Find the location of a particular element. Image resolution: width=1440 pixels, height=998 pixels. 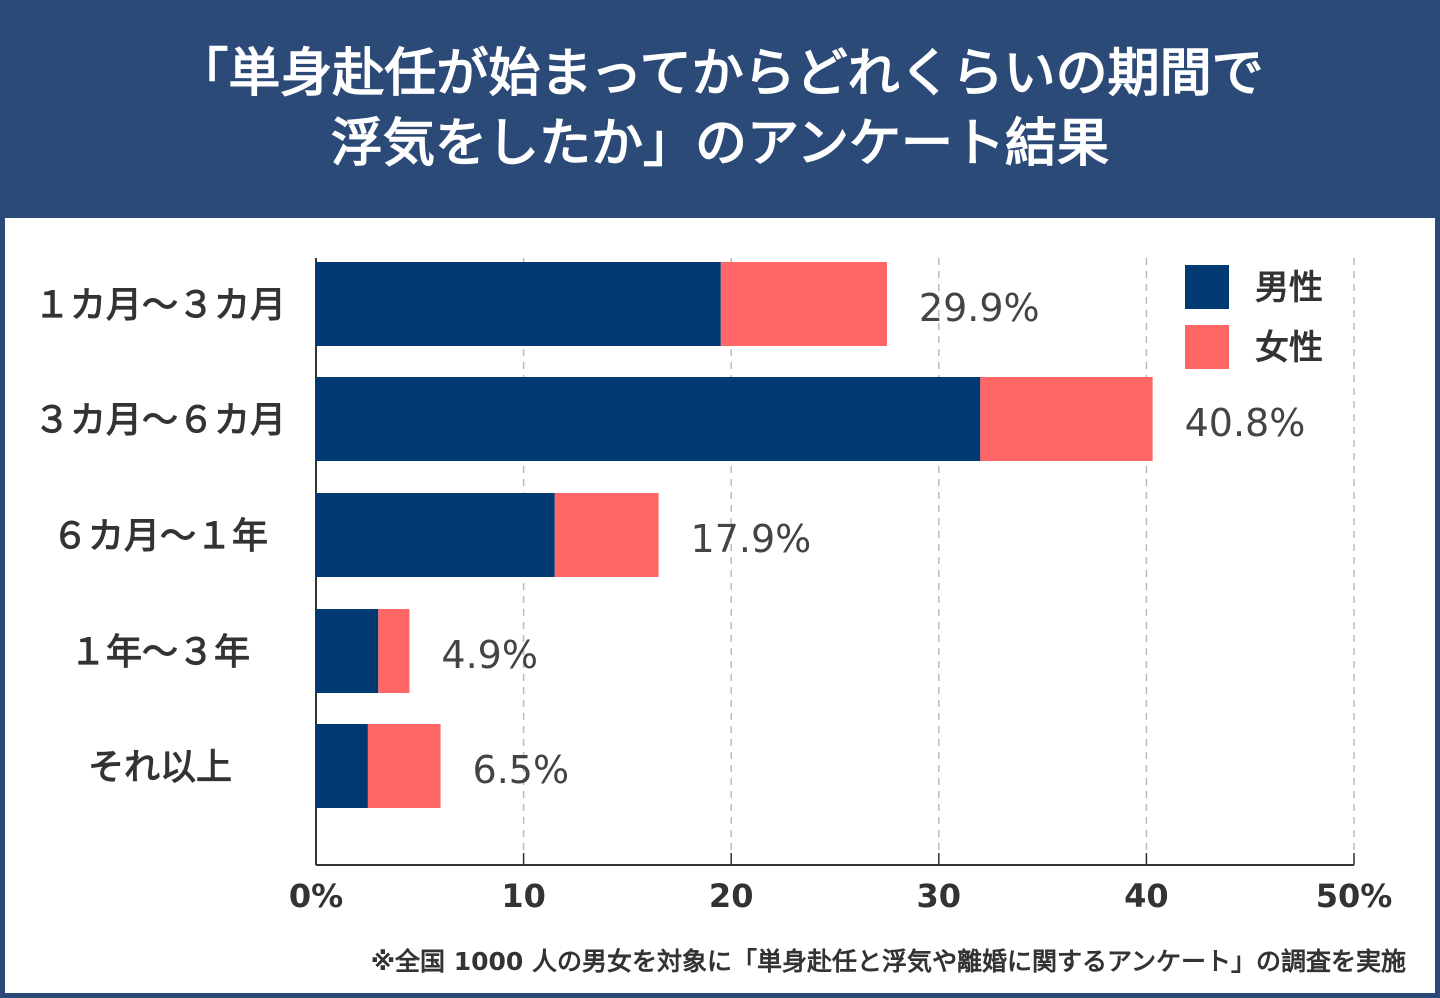

data-label: 4.9% is located at coordinates (489, 655).